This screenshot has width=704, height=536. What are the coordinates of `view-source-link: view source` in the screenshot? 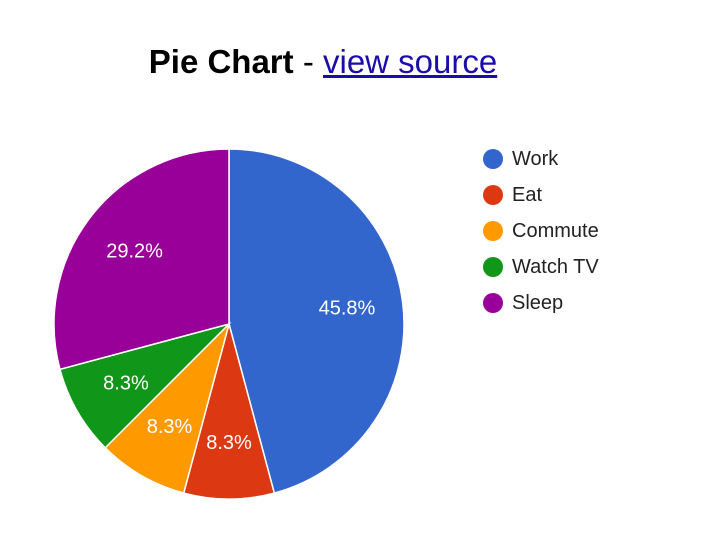 It's located at (410, 61).